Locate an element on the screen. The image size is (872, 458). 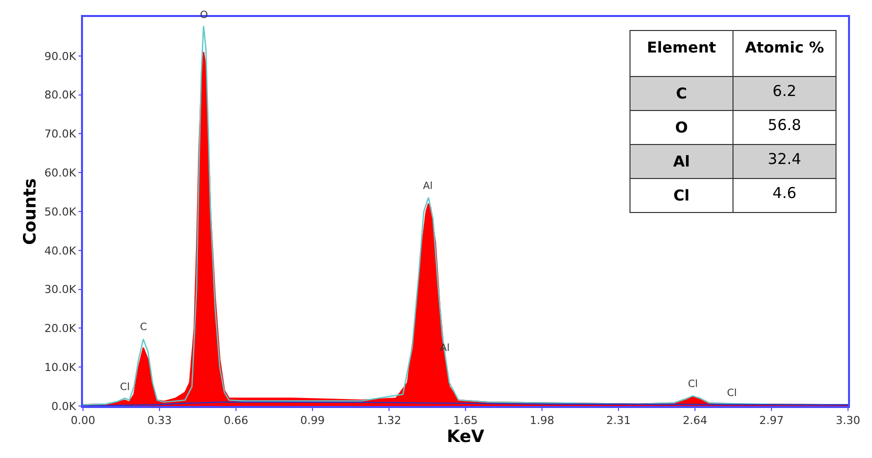
y-tick-label: 30.0K is located at coordinates (60, 289).